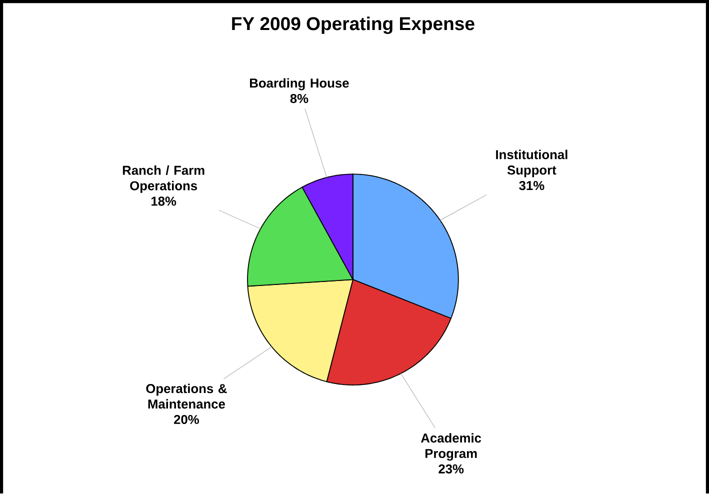 The width and height of the screenshot is (709, 495). I want to click on slice-label: Institutional Support, so click(532, 164).